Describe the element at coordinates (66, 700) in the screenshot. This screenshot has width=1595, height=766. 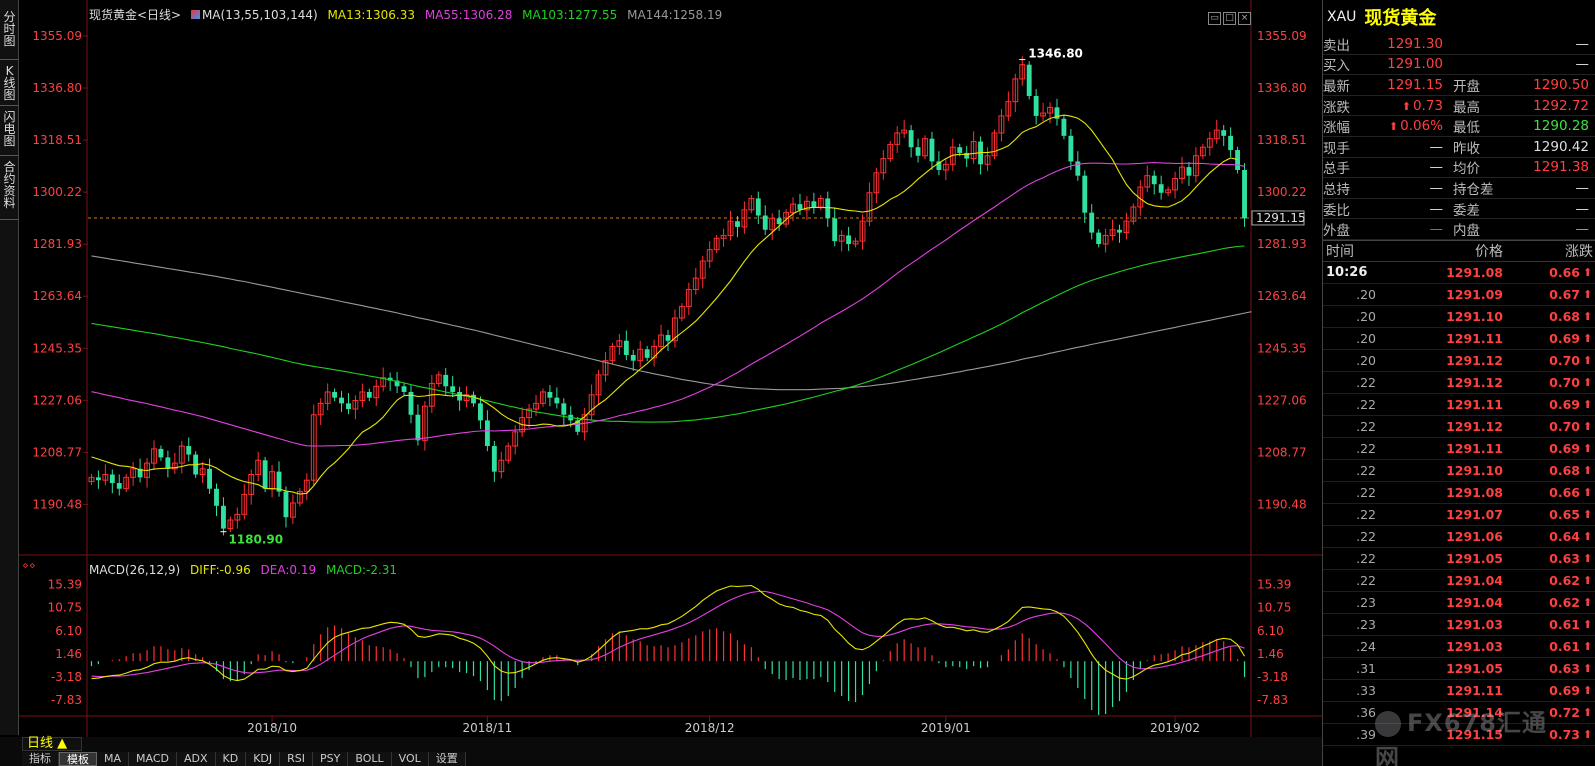
I see `macd-y-tick-label-left: -7.83` at that location.